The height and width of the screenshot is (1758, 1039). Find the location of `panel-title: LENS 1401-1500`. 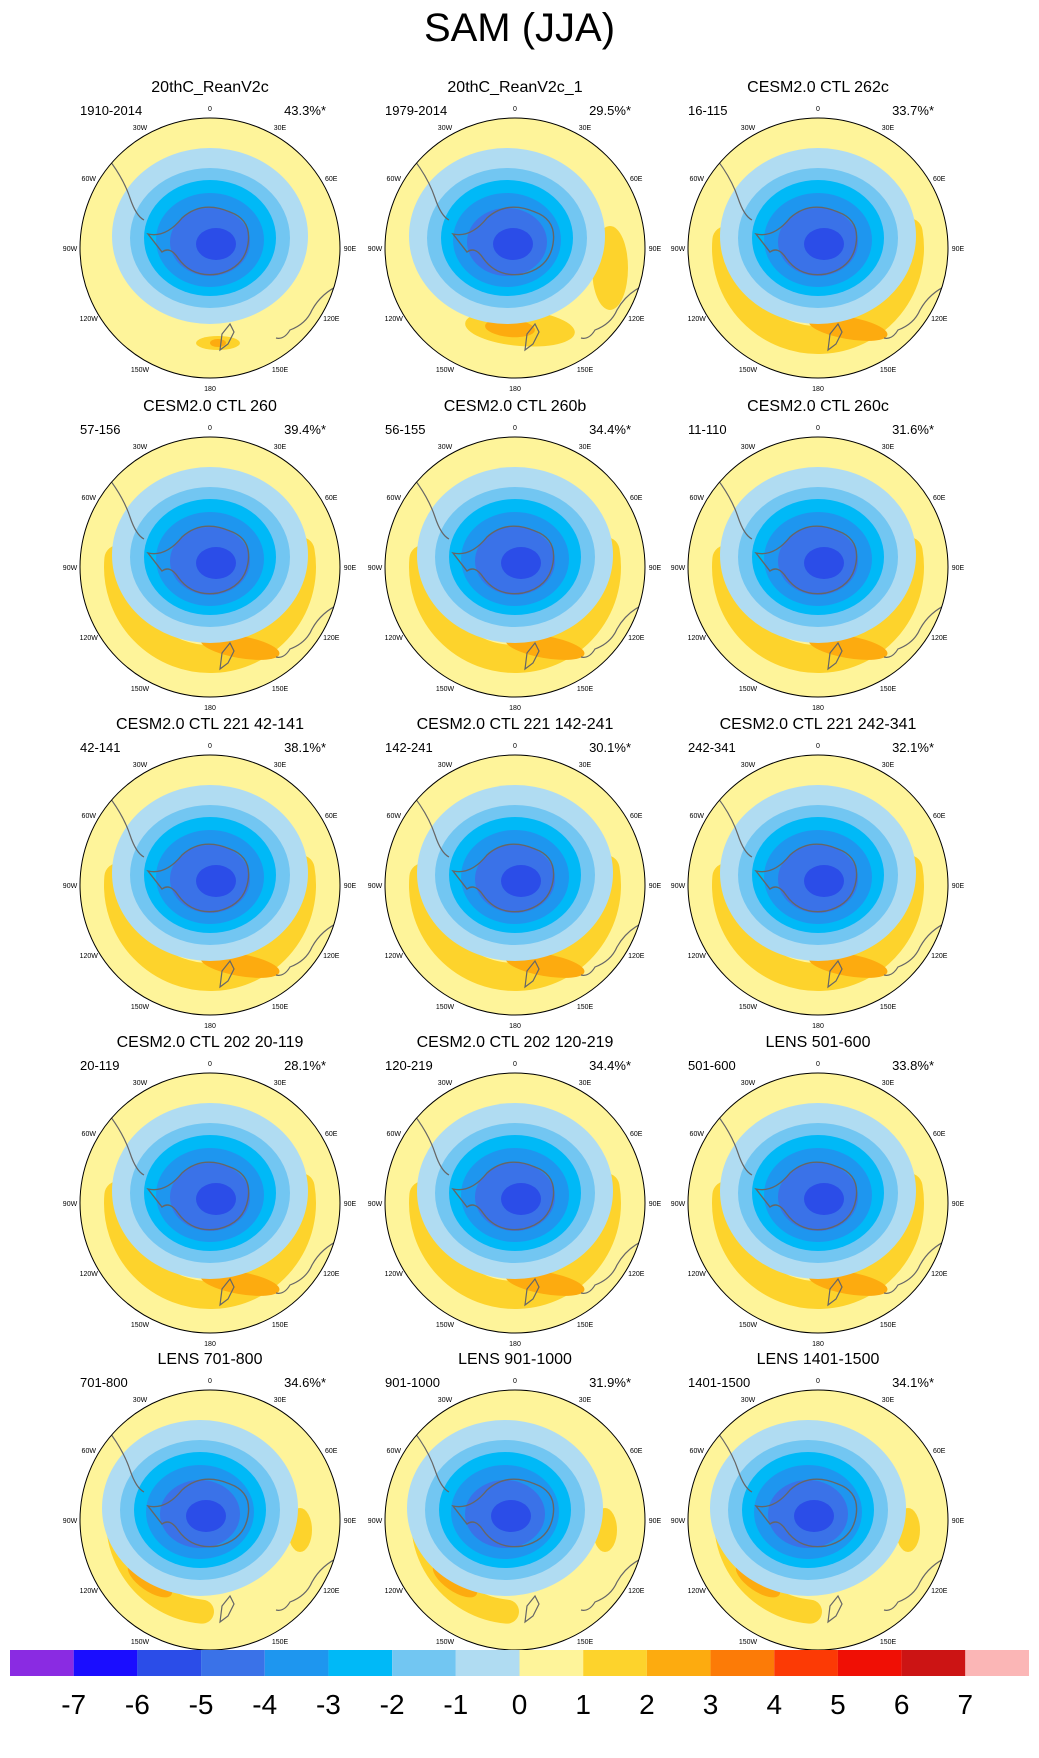

panel-title: LENS 1401-1500 is located at coordinates (818, 1359).